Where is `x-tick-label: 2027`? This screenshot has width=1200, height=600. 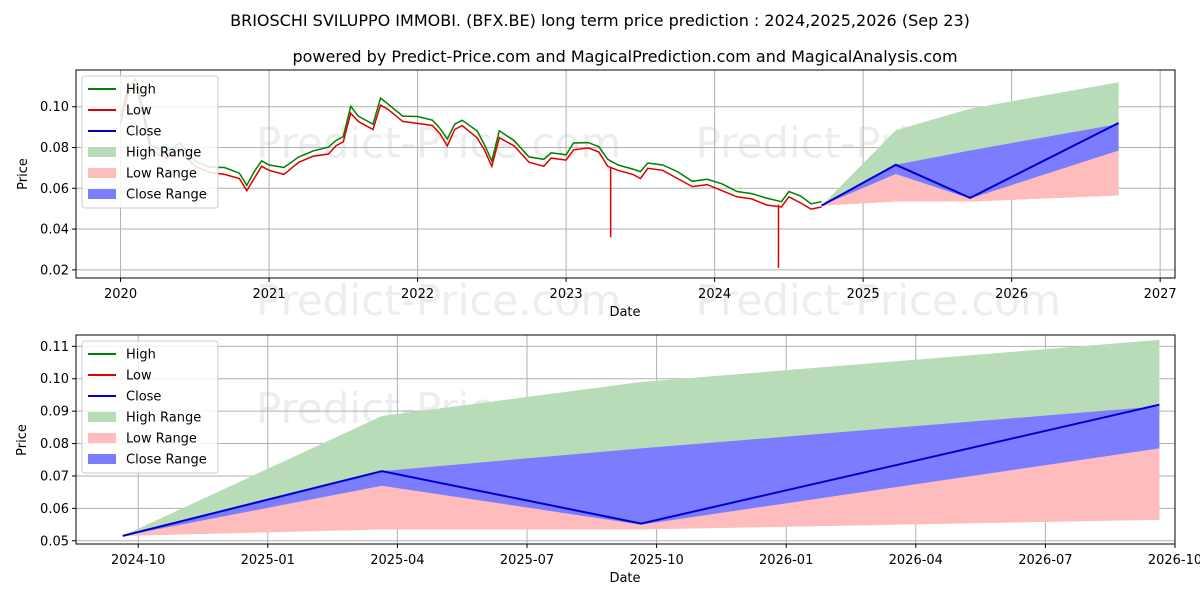 x-tick-label: 2027 is located at coordinates (1160, 294).